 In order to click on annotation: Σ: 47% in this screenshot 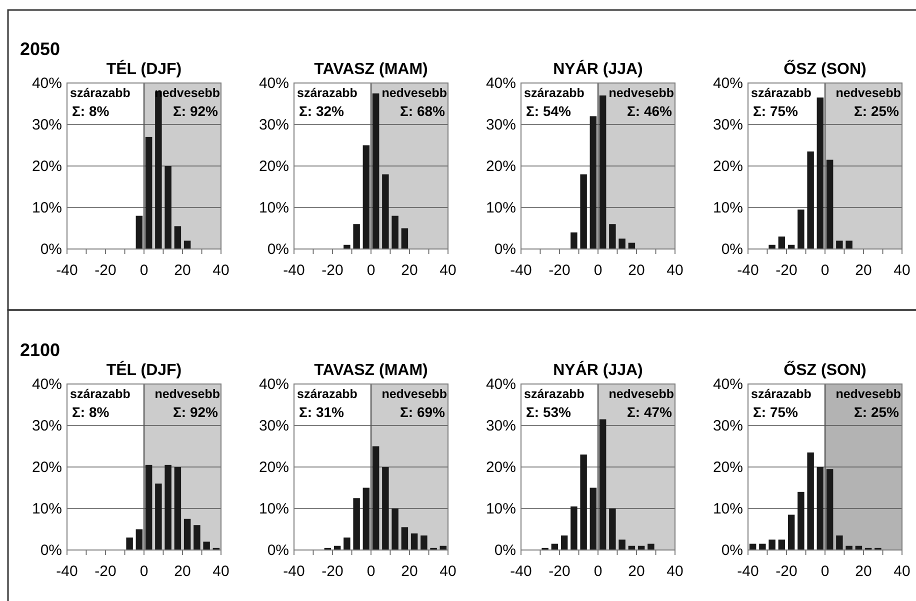, I will do `click(650, 412)`.